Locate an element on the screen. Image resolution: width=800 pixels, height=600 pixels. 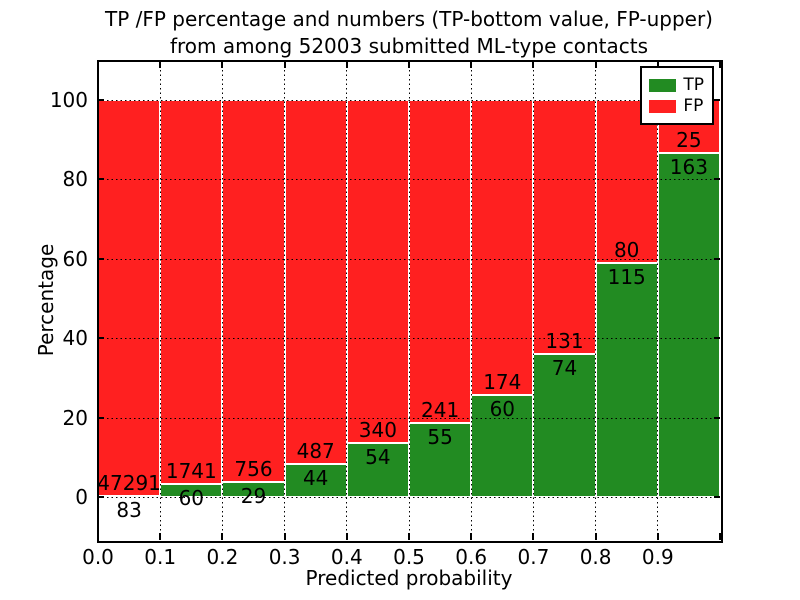
fp-count-label: 131 is located at coordinates (564, 340).